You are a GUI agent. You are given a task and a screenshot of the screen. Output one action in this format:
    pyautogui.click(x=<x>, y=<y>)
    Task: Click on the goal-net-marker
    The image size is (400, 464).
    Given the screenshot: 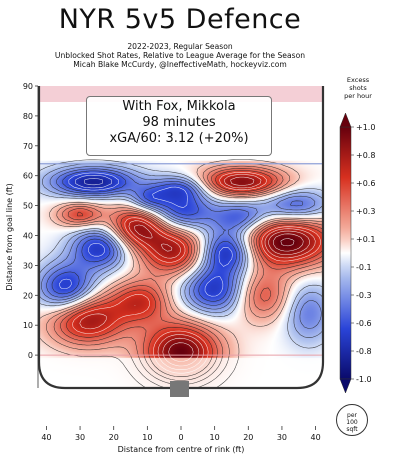 What is the action you would take?
    pyautogui.click(x=179, y=389)
    